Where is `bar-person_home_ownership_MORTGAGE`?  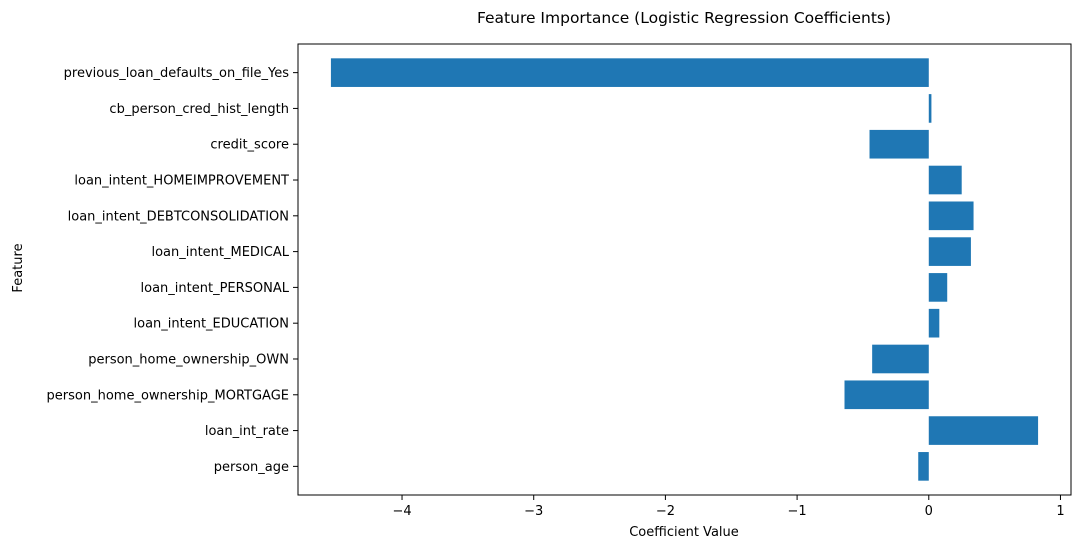 bar-person_home_ownership_MORTGAGE is located at coordinates (886, 395).